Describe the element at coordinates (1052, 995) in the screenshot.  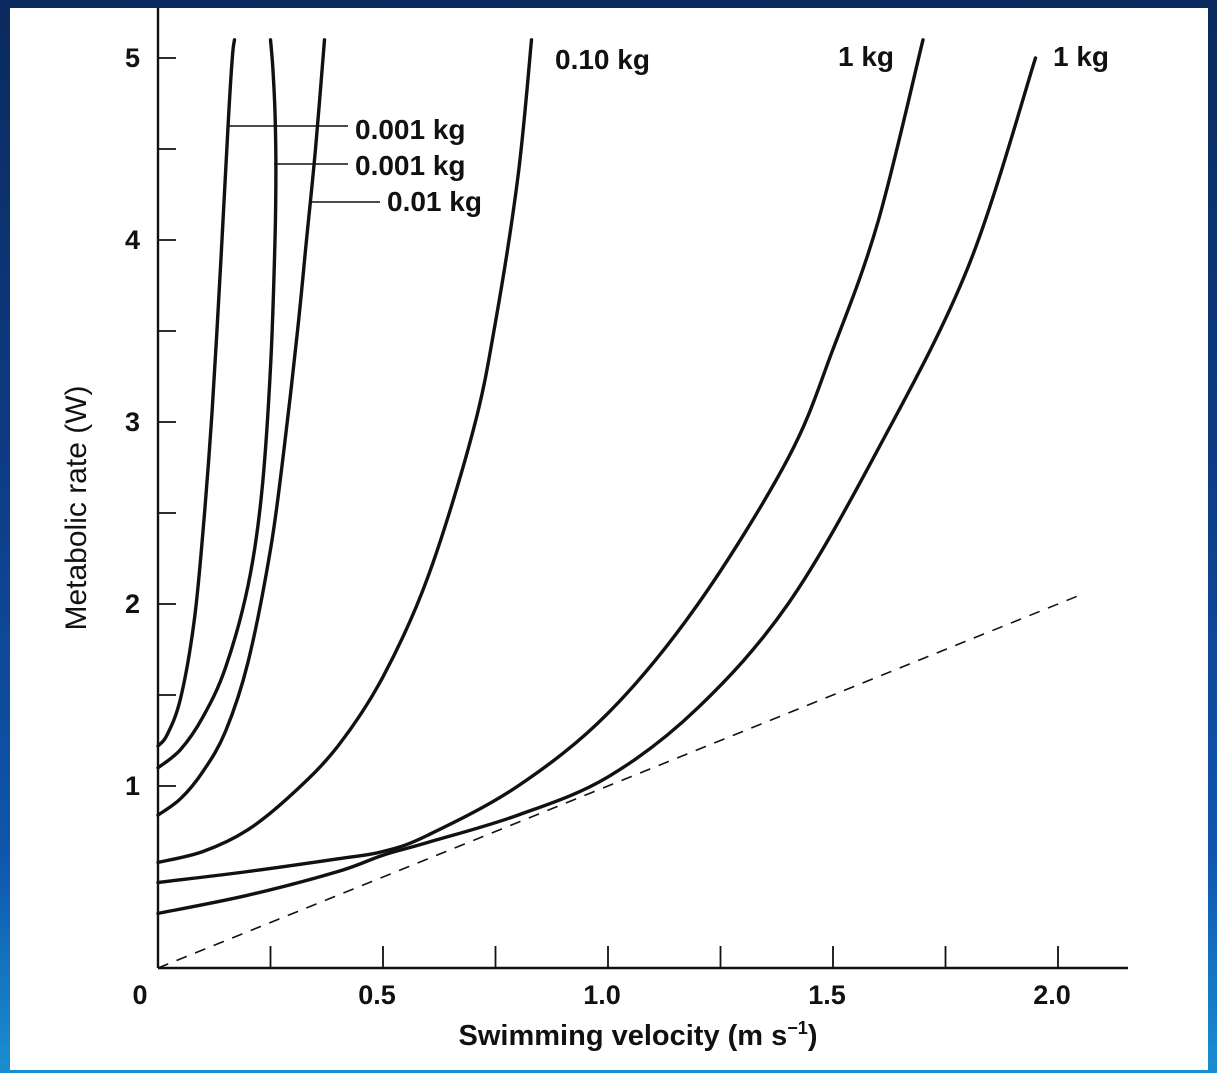
I see `x-tick-label-4: 2.0` at that location.